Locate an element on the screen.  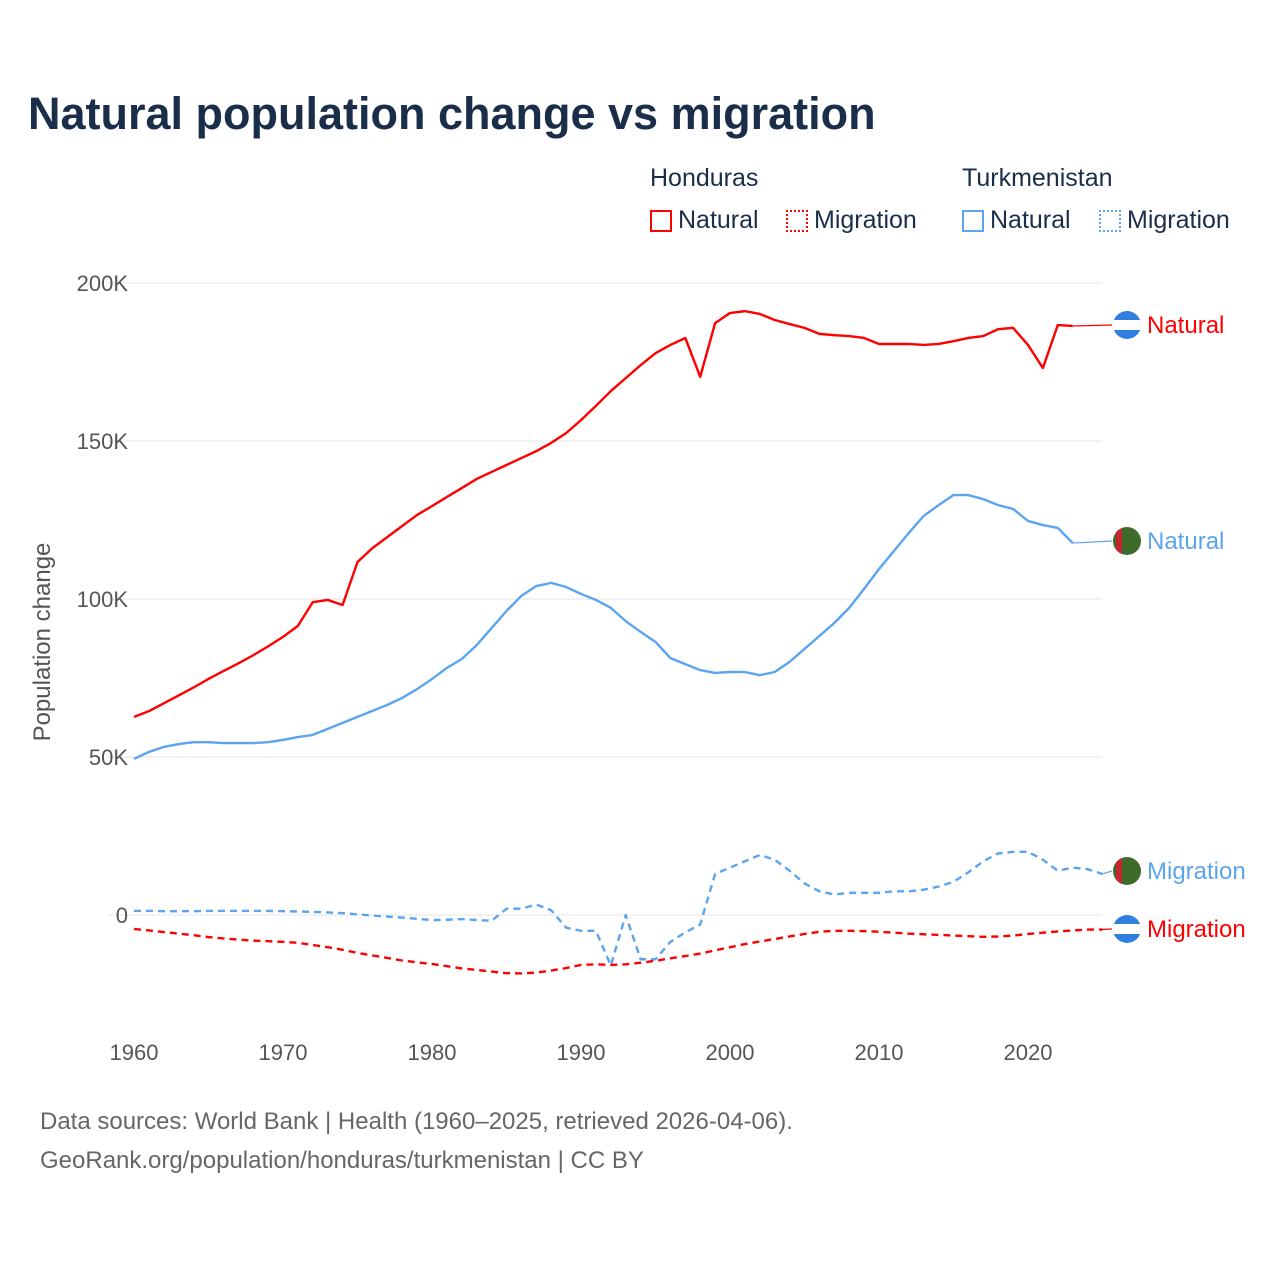
x-tick-label: 1960 is located at coordinates (134, 1052).